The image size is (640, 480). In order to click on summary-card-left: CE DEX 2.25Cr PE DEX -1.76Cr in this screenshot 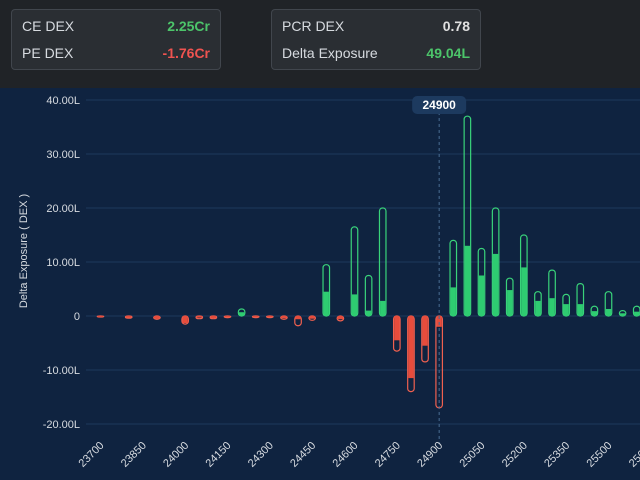, I will do `click(116, 39)`.